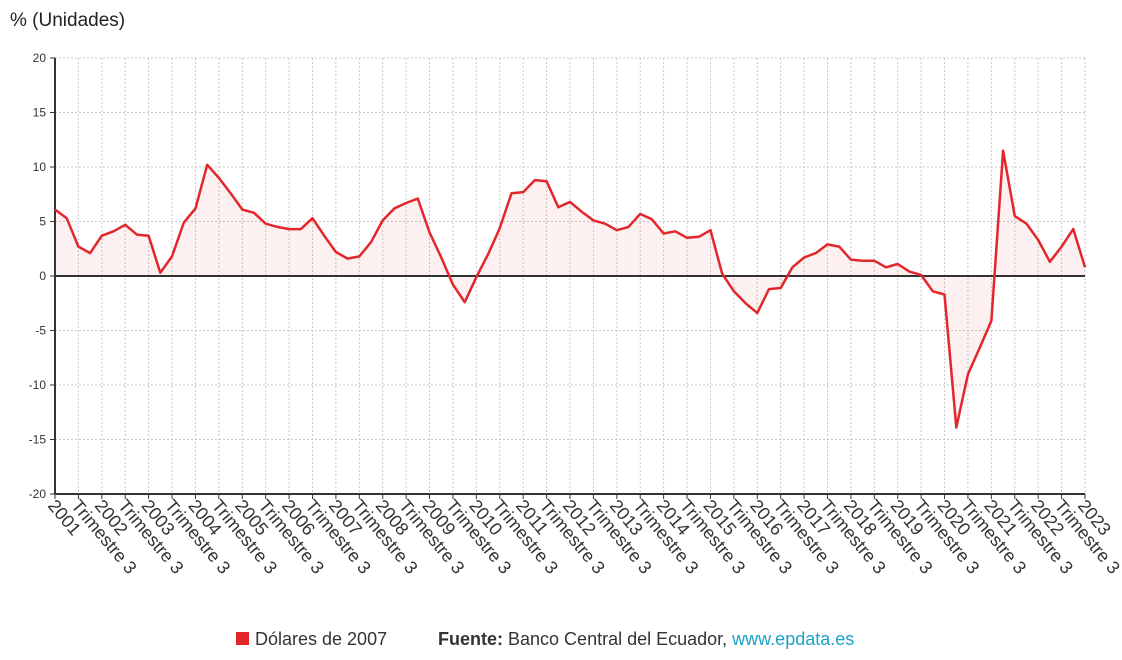 The image size is (1122, 660). I want to click on y-tick-label: 10, so click(40, 167).